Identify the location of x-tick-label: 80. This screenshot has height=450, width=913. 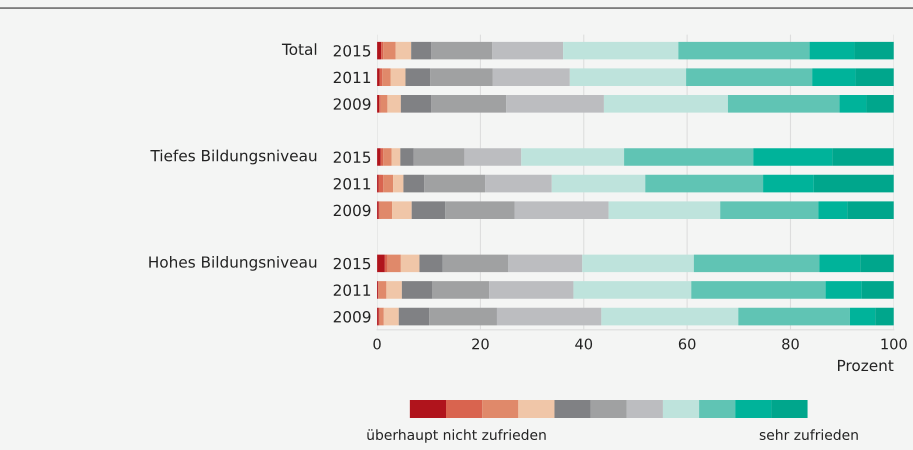
(790, 344).